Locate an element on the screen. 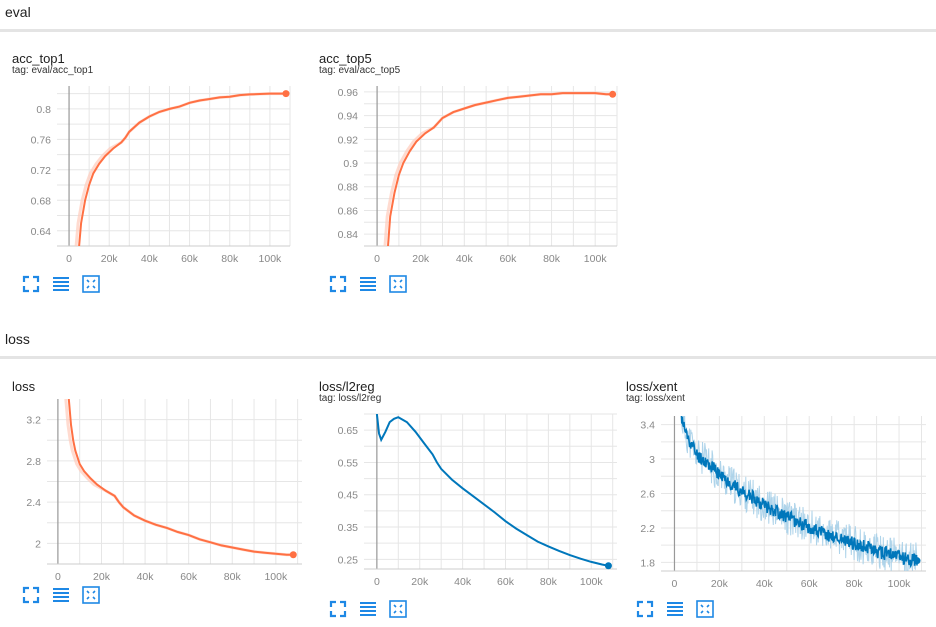 This screenshot has width=936, height=627. y-tick-label: 1.8 is located at coordinates (647, 563).